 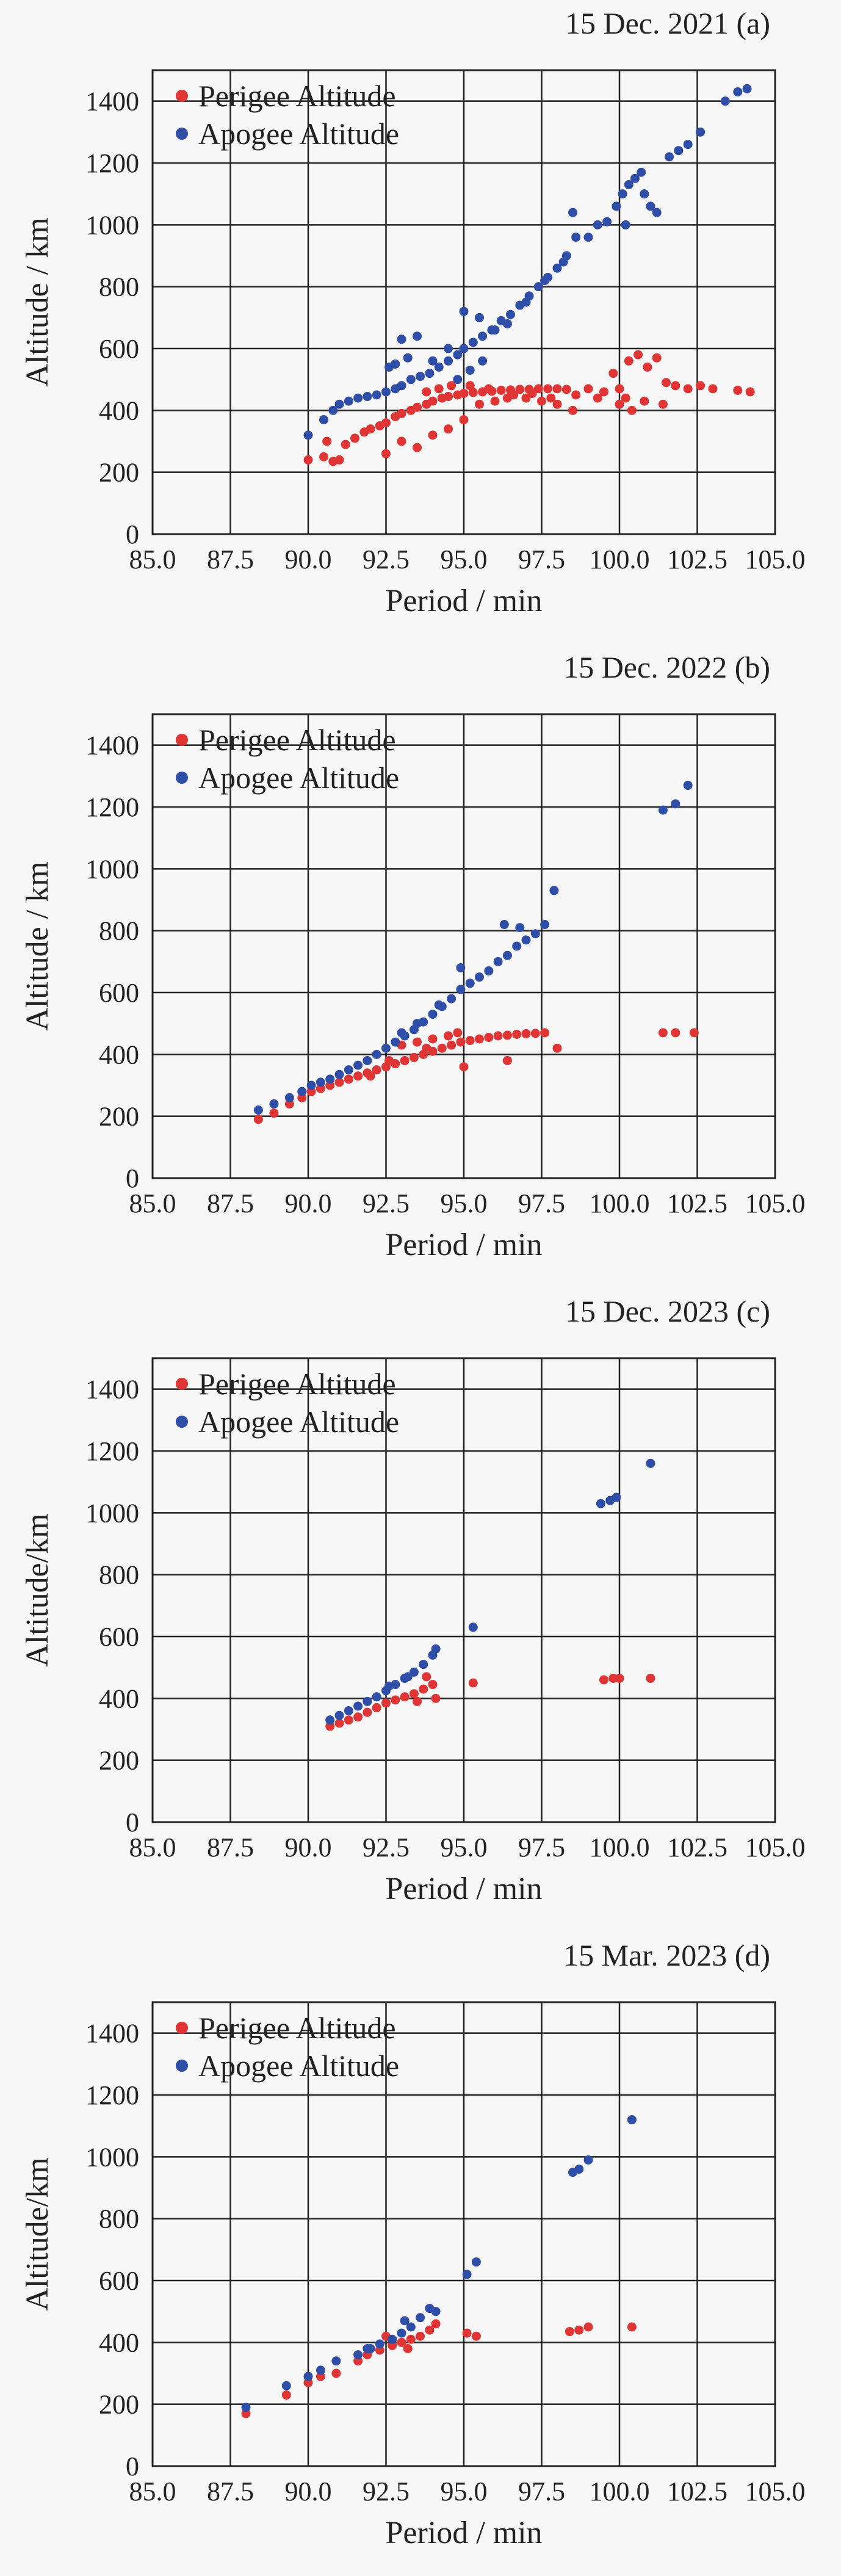 What do you see at coordinates (666, 667) in the screenshot?
I see `panel-title: 15 Dec. 2022 (b)` at bounding box center [666, 667].